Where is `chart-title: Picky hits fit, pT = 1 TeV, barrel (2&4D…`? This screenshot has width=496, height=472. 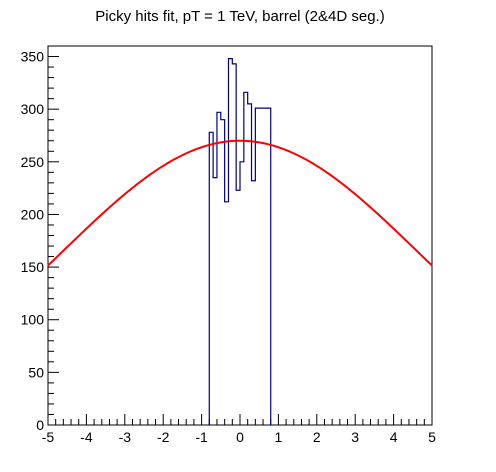 chart-title: Picky hits fit, pT = 1 TeV, barrel (2&4D… is located at coordinates (240, 16).